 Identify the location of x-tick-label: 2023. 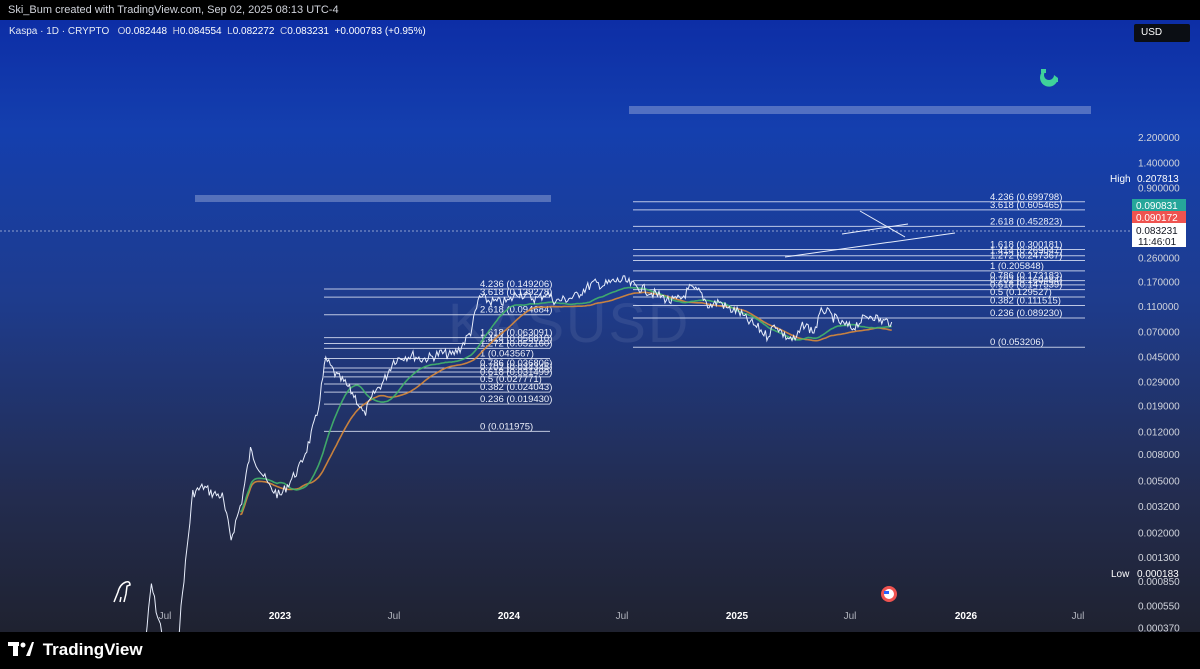
(280, 616).